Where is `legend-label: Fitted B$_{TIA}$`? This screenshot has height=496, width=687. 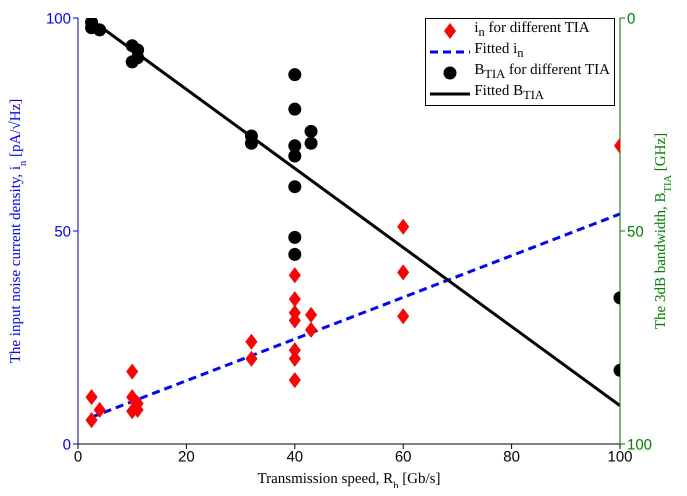
legend-label: Fitted B$_{TIA}$ is located at coordinates (509, 93).